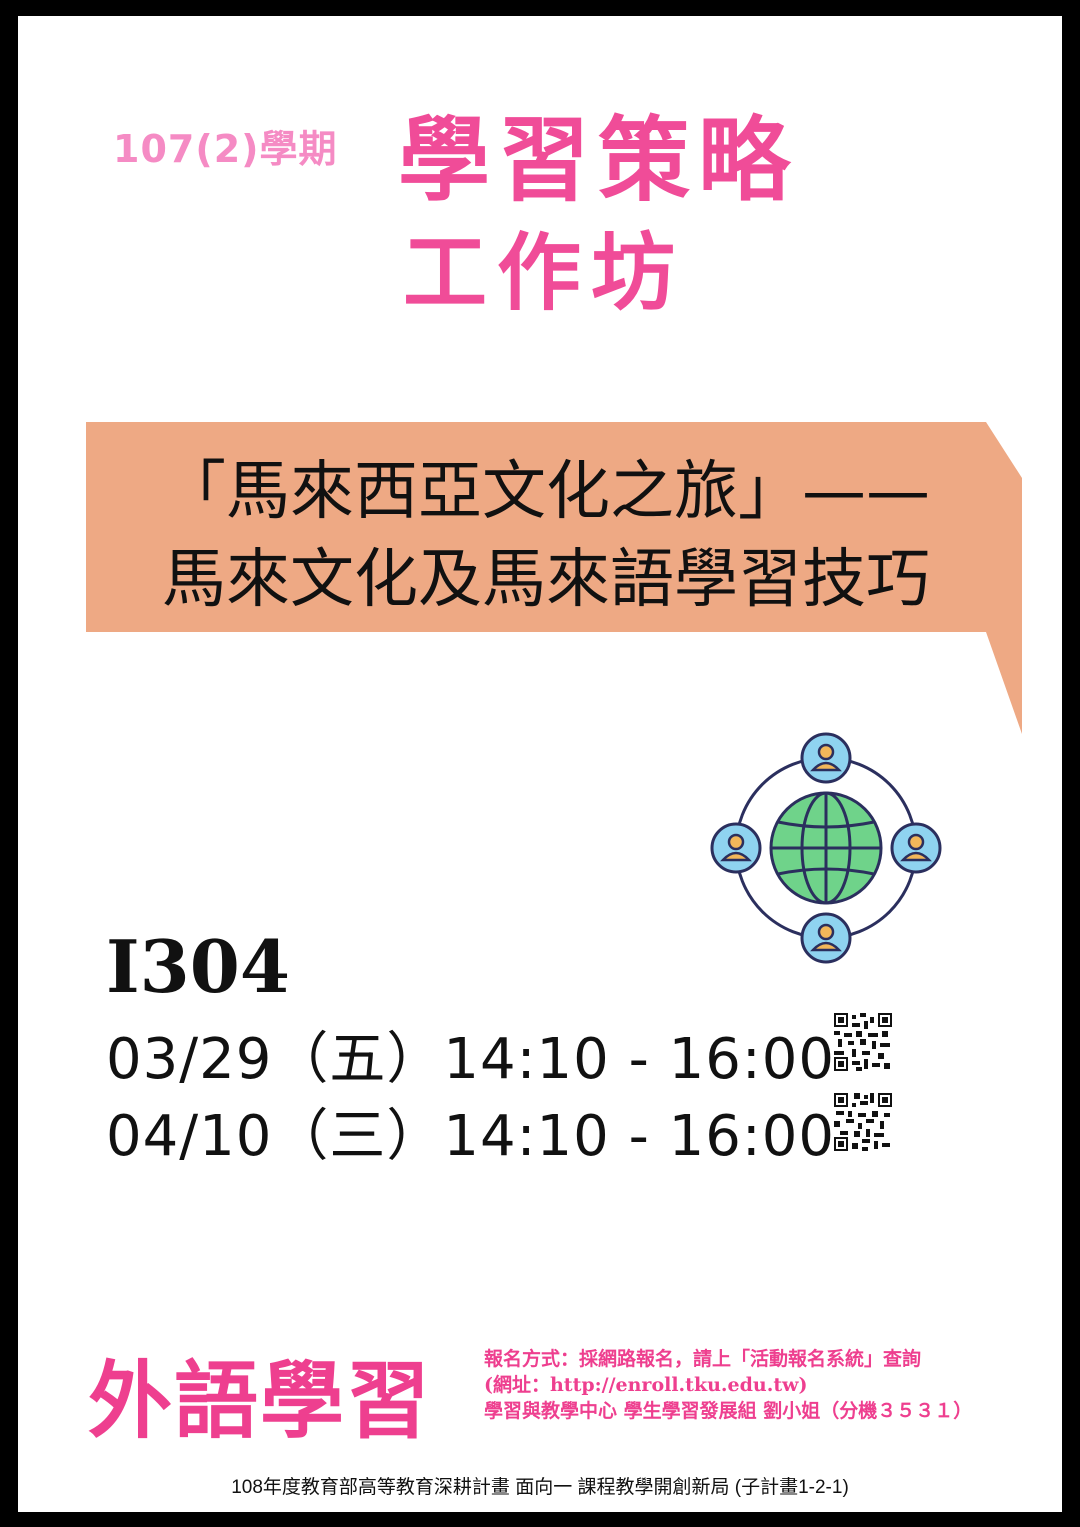 The width and height of the screenshot is (1080, 1527). Describe the element at coordinates (646, 1385) in the screenshot. I see `registration-url: (網址：http://enroll.tku.edu.tw)` at that location.